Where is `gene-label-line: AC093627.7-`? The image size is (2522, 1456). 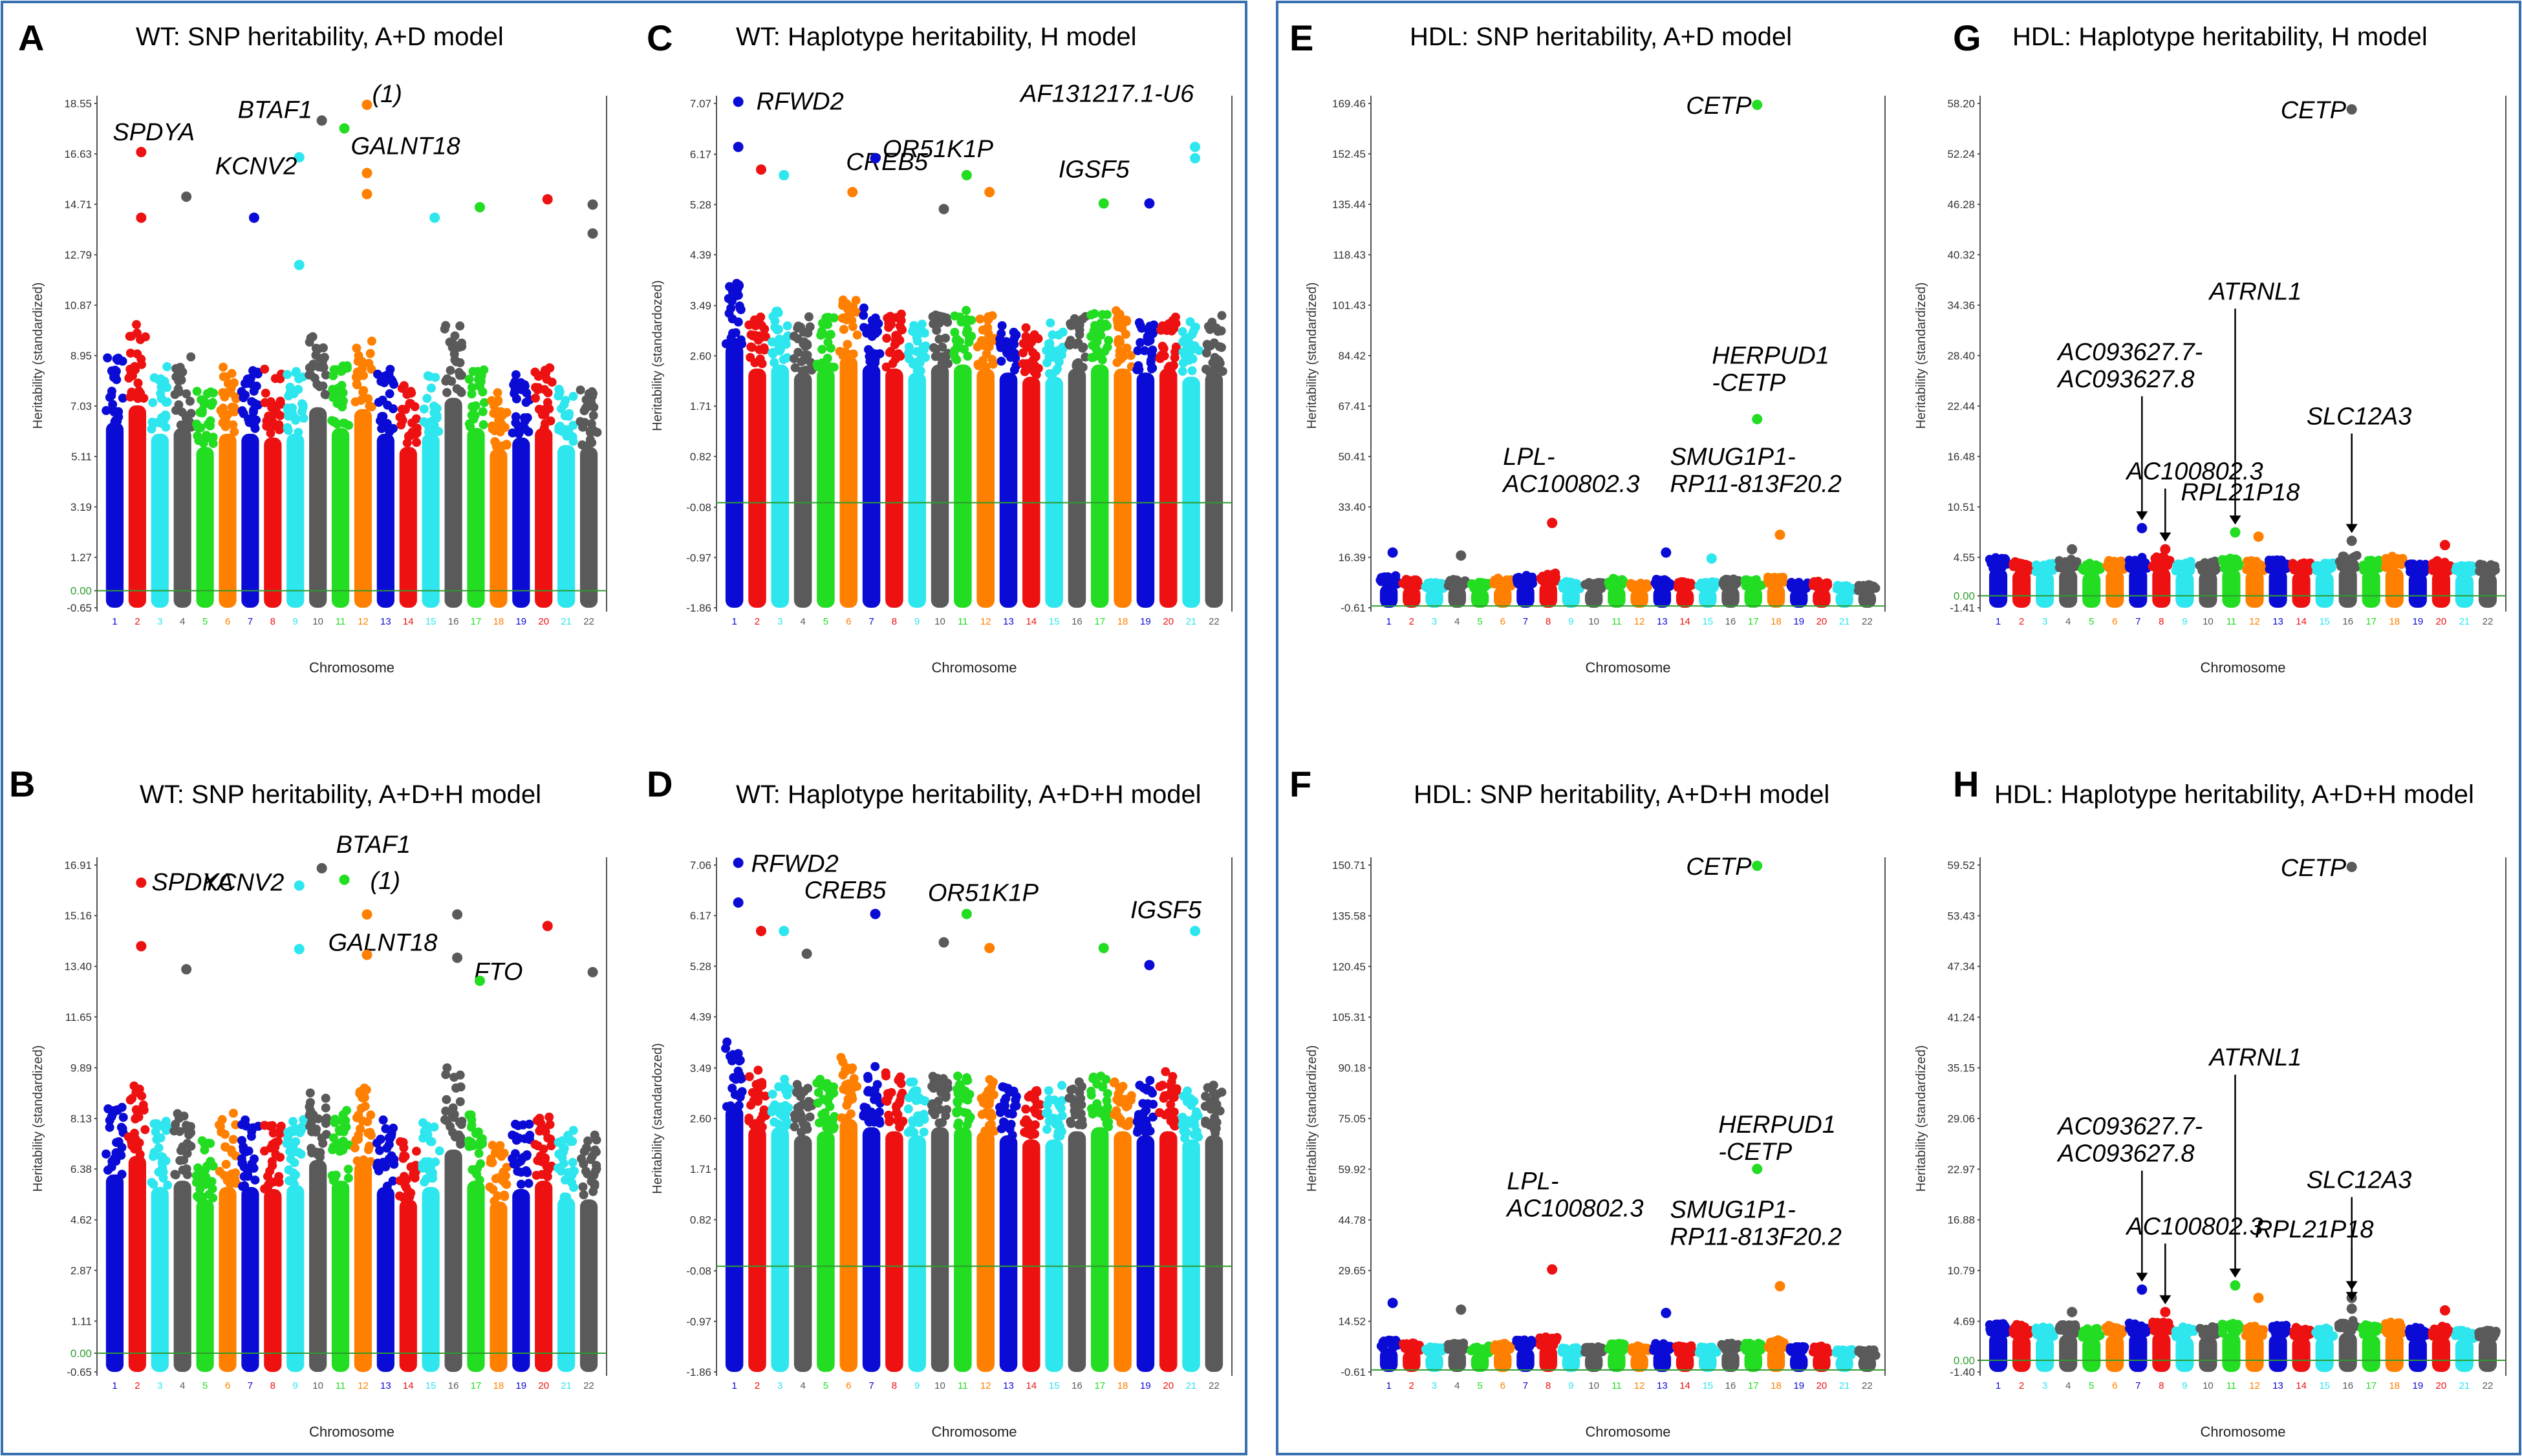 gene-label-line: AC093627.7- is located at coordinates (2129, 352).